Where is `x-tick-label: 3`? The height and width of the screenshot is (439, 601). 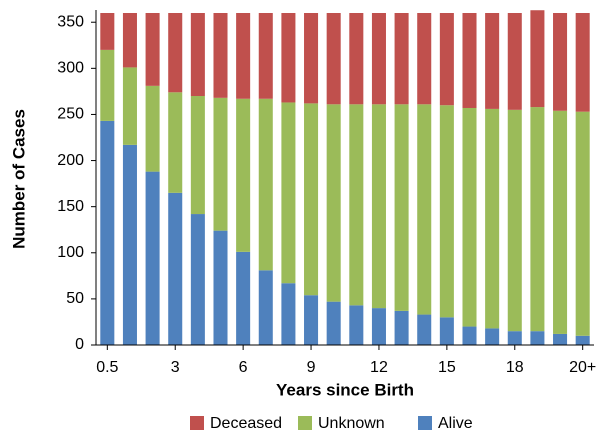 x-tick-label: 3 is located at coordinates (175, 367).